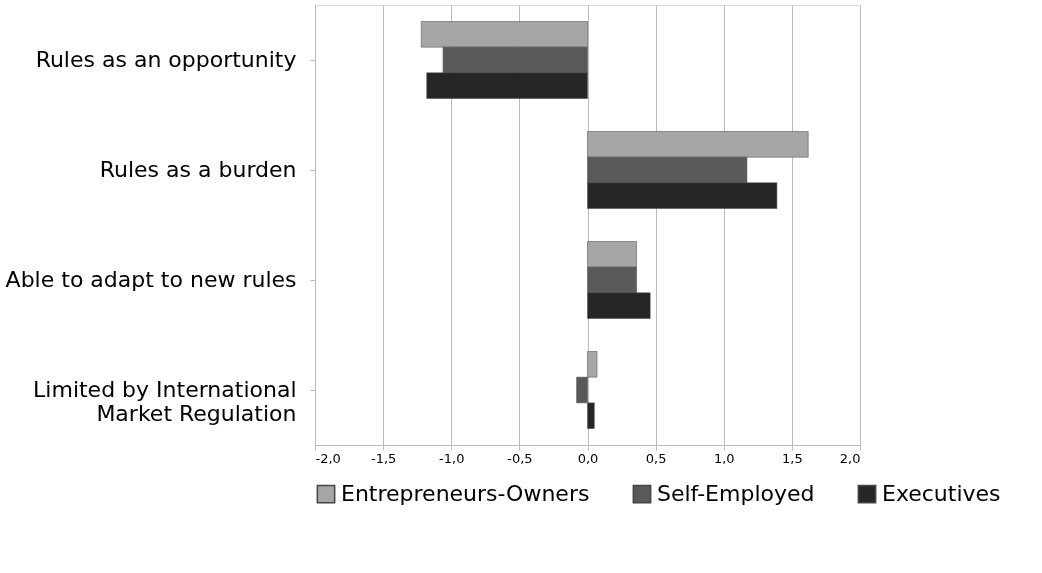 This screenshot has height=573, width=1042. What do you see at coordinates (724, 458) in the screenshot?
I see `x-tick-label: 1,0` at bounding box center [724, 458].